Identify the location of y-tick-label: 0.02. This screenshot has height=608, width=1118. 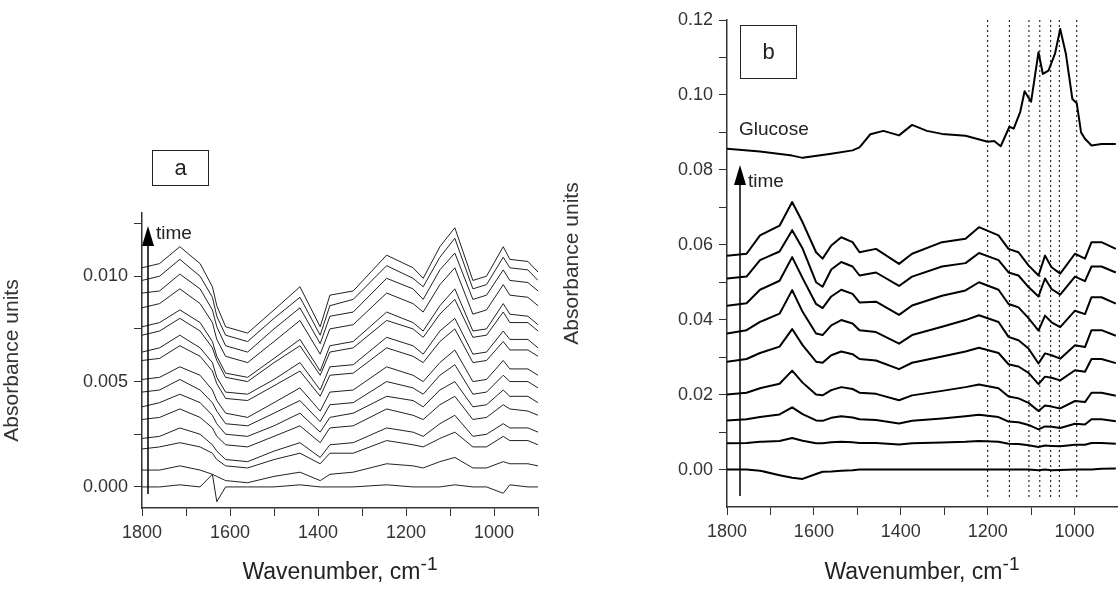
(695, 393).